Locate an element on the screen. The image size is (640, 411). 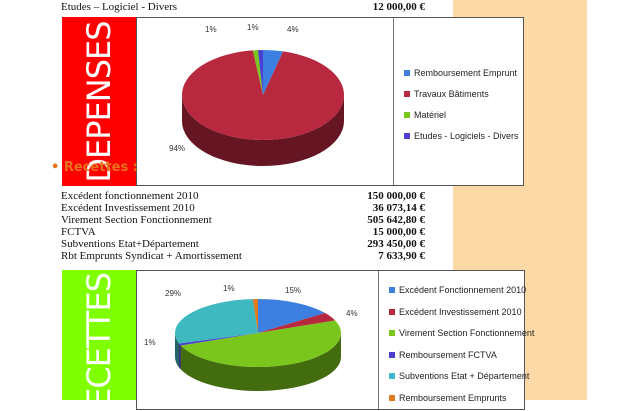
legend-item: Etudes - Logiciels - Divers is located at coordinates (461, 136).